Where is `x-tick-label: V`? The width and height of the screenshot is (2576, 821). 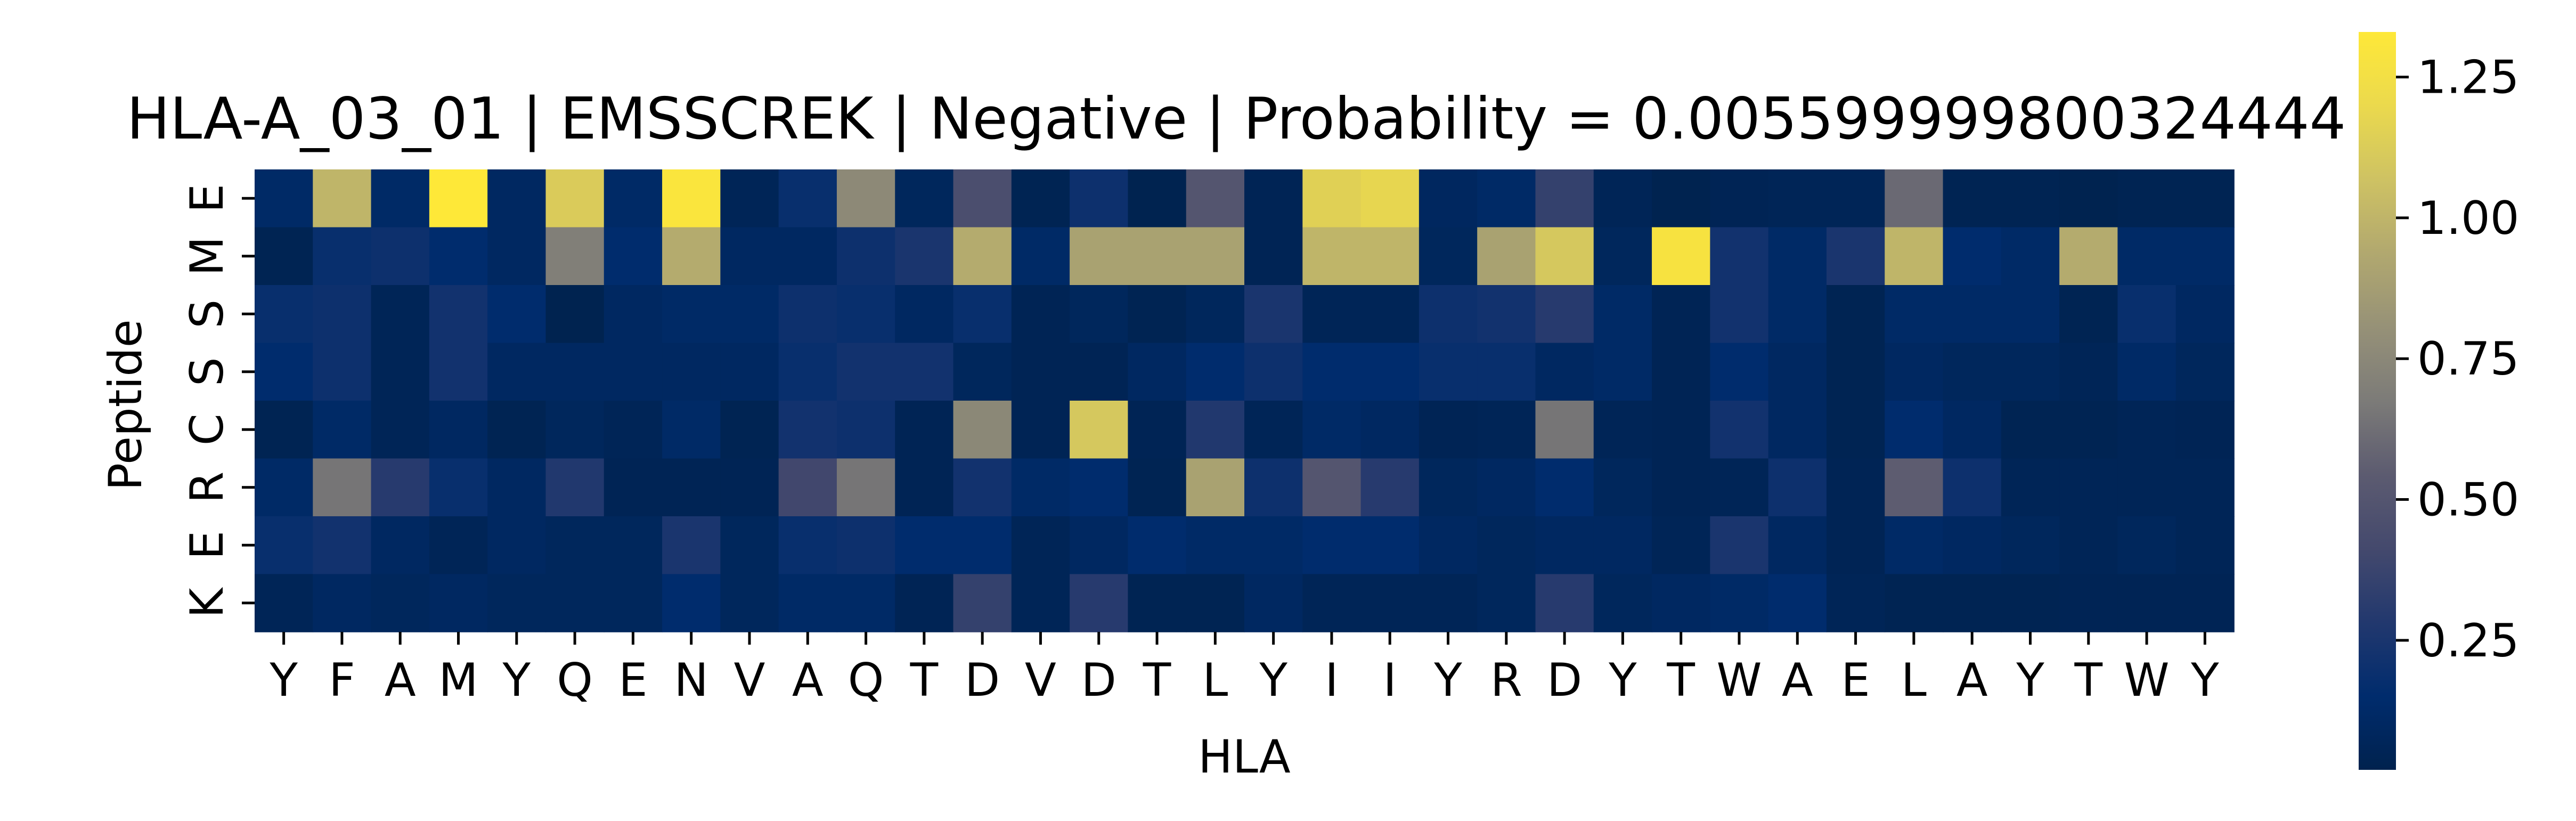 x-tick-label: V is located at coordinates (1040, 680).